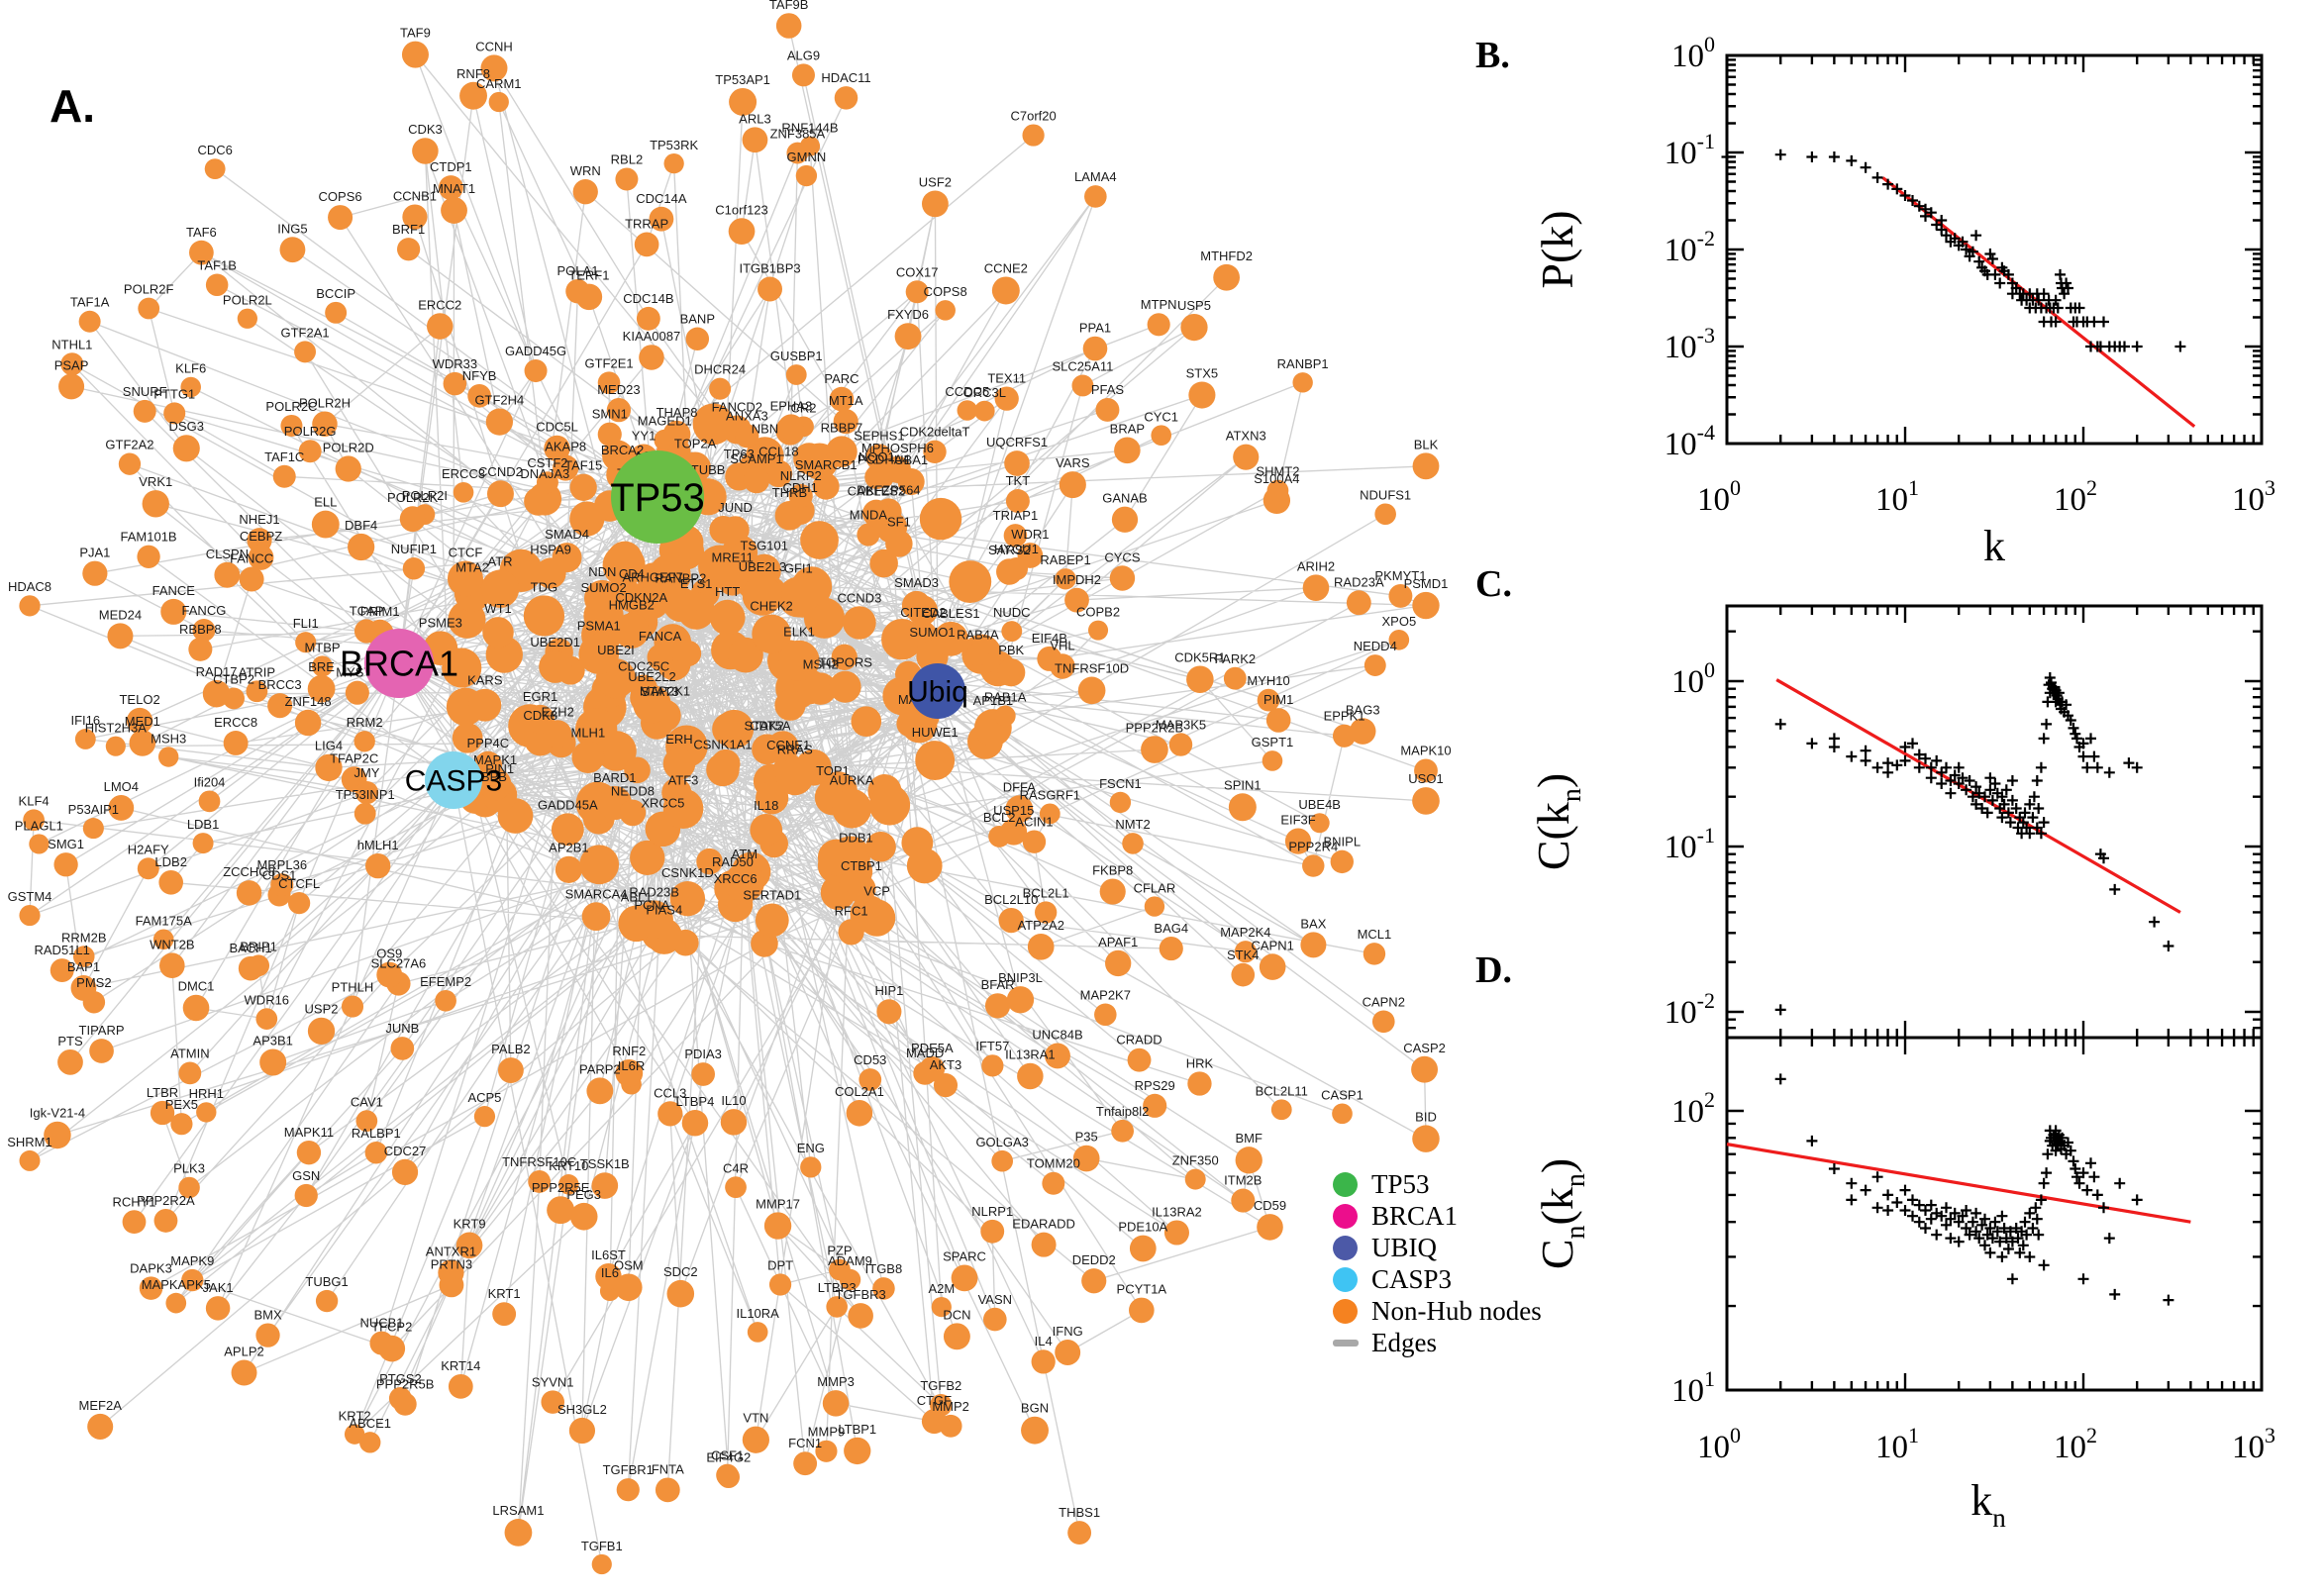  What do you see at coordinates (1177, 1211) in the screenshot?
I see `network-node-label: IL13RA2` at bounding box center [1177, 1211].